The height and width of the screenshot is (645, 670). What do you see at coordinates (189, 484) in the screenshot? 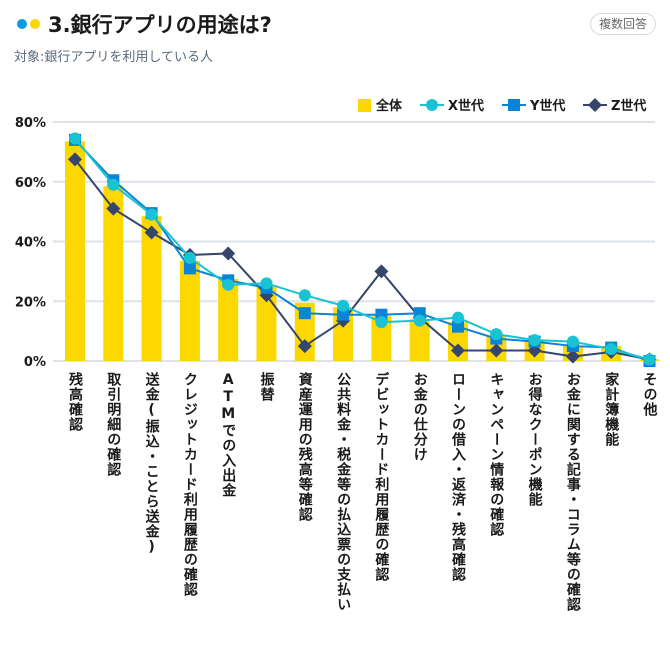
I see `x-category-label: クレジットカード利用履歴の確認` at bounding box center [189, 484].